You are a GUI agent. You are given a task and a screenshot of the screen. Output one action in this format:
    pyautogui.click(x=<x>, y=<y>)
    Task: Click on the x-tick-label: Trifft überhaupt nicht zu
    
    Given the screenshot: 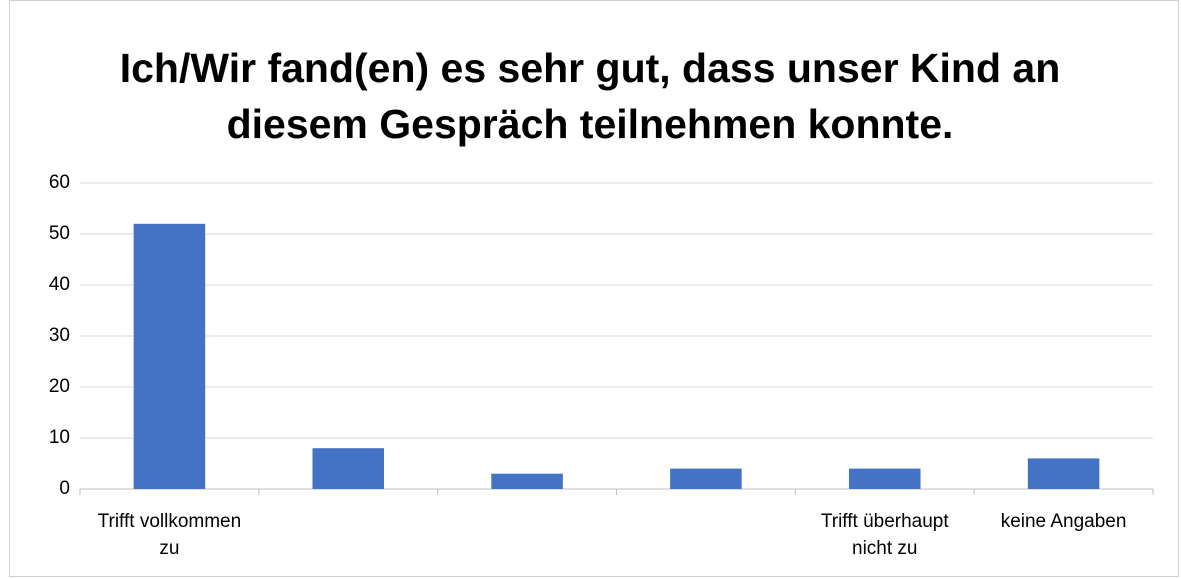 What is the action you would take?
    pyautogui.click(x=884, y=535)
    